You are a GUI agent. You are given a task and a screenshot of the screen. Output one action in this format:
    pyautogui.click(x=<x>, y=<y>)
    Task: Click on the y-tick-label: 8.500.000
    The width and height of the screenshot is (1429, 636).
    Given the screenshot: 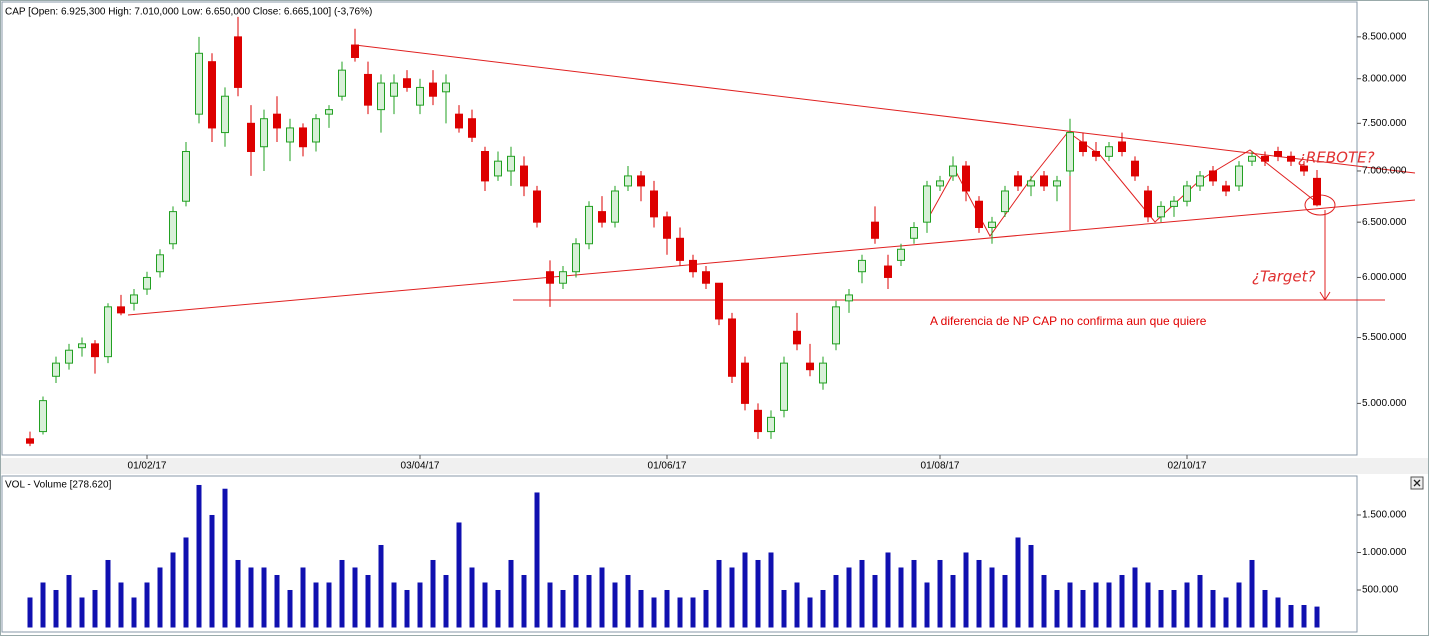 What is the action you would take?
    pyautogui.click(x=1384, y=37)
    